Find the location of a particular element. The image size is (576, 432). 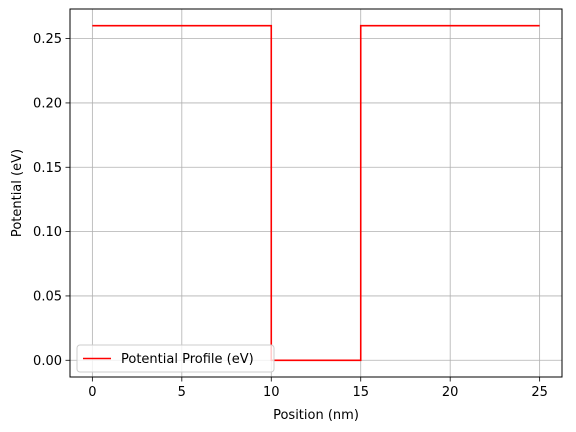

y-tick-label: 0.20 is located at coordinates (47, 103).